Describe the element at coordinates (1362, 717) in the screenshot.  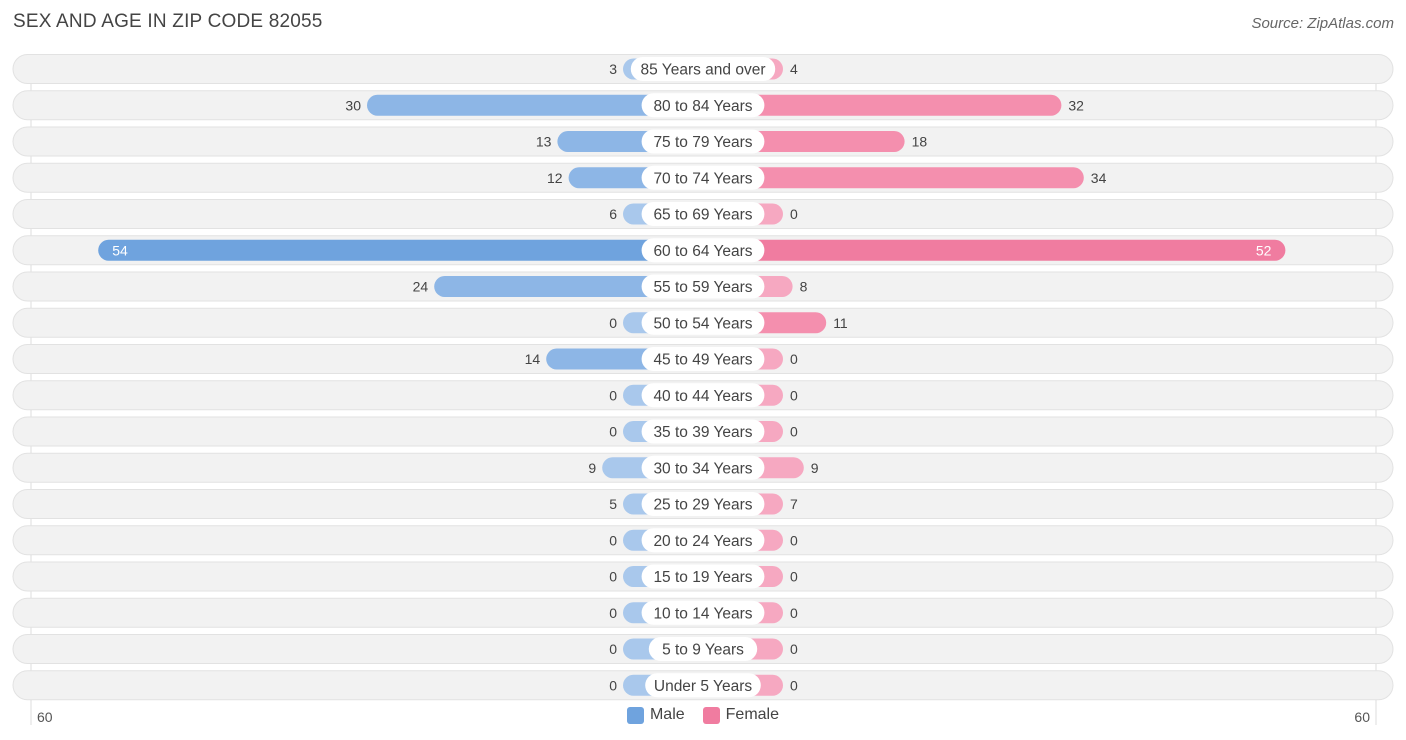
I see `axis-right-max-label: 60` at that location.